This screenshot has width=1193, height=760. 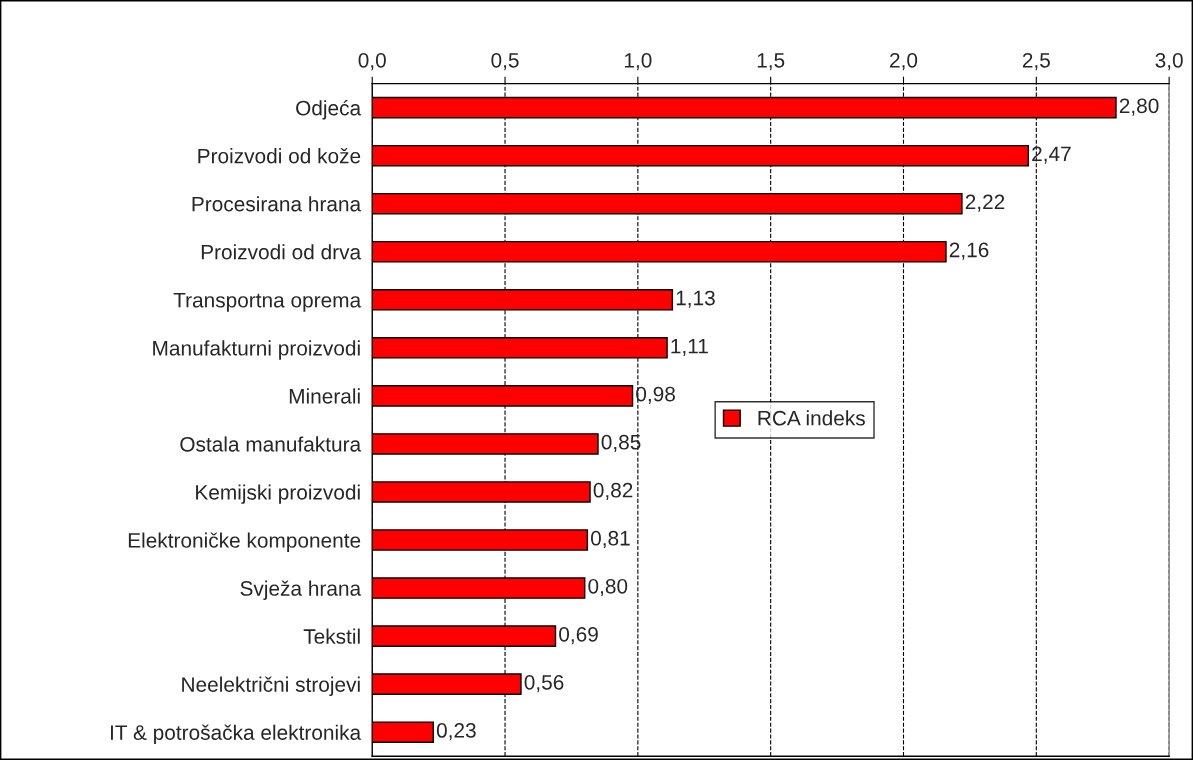 I want to click on y-tick-label: Neelektrični strojevi, so click(x=271, y=686).